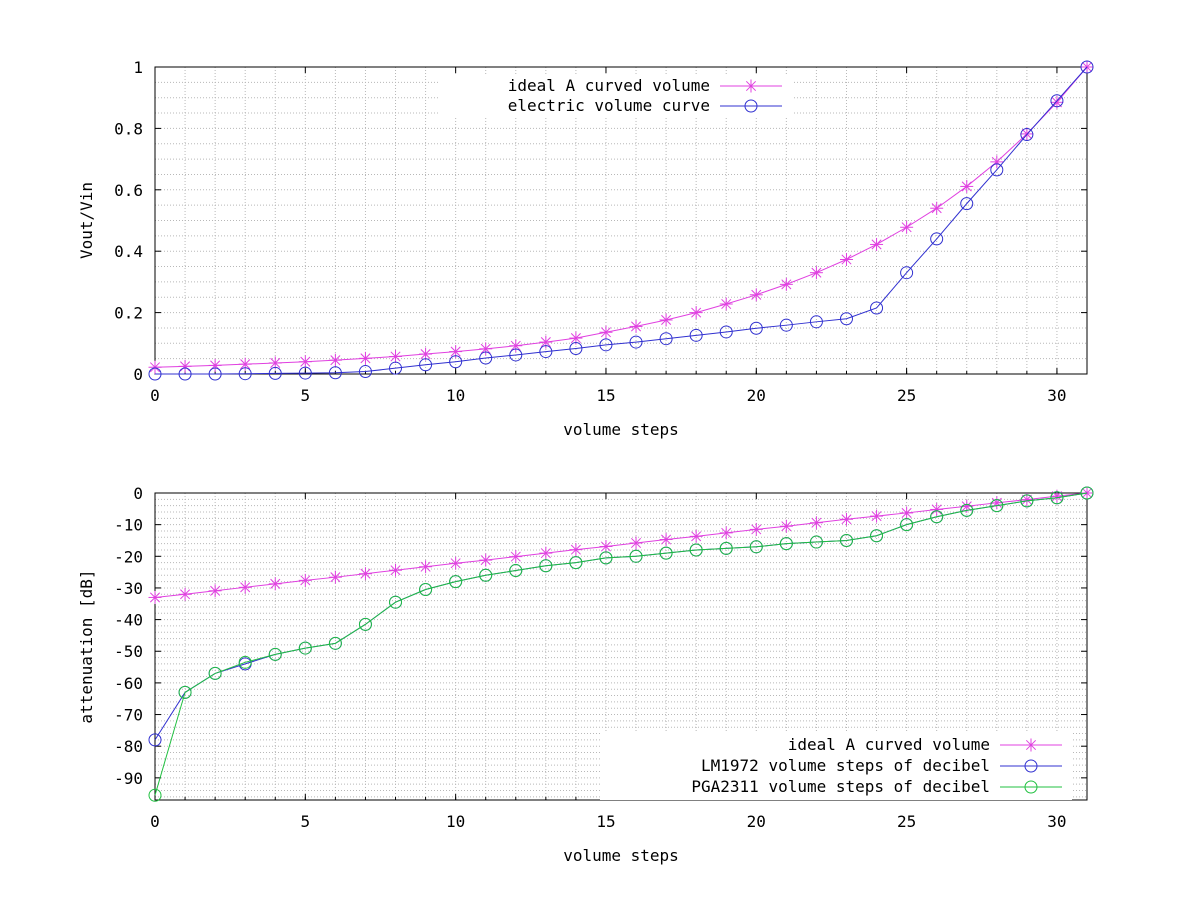  What do you see at coordinates (906, 821) in the screenshot?
I see `x-tick-label: 25` at bounding box center [906, 821].